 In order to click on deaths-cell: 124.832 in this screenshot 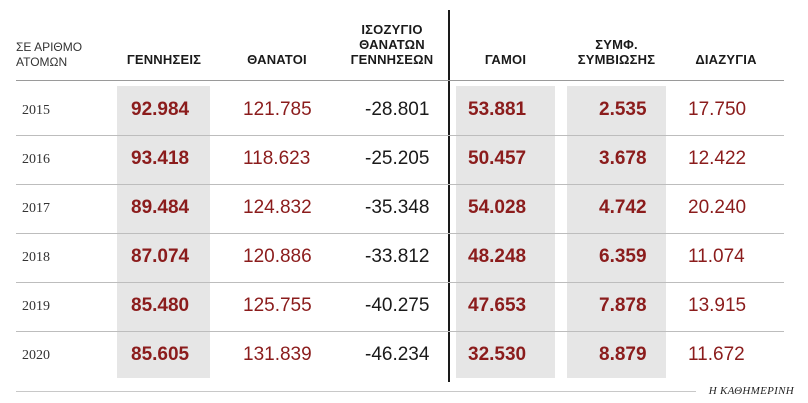, I will do `click(277, 207)`.